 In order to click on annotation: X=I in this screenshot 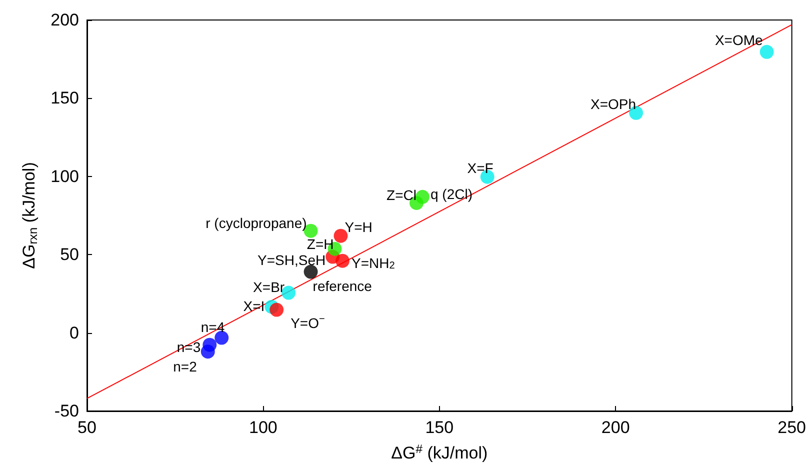, I will do `click(254, 306)`.